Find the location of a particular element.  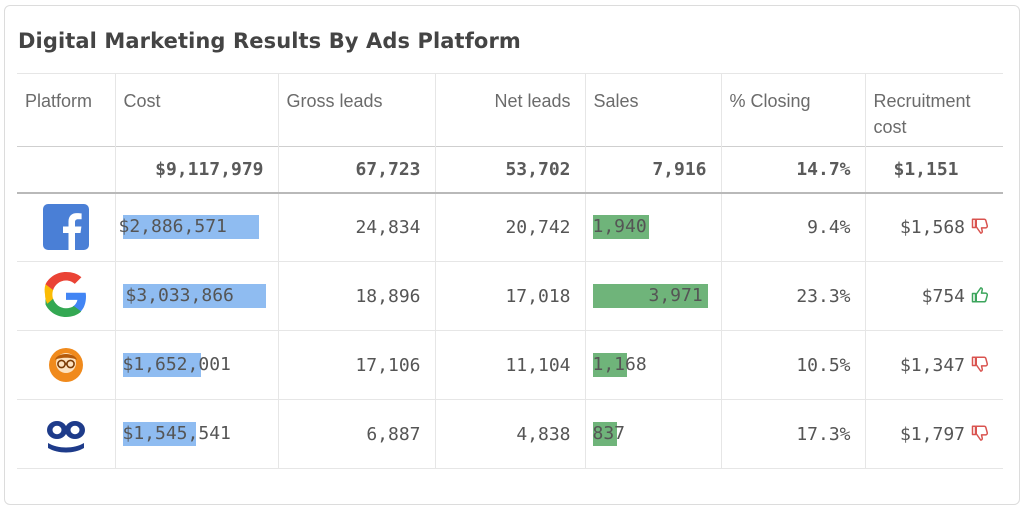

total-cost: $9,117,979 is located at coordinates (196, 170).